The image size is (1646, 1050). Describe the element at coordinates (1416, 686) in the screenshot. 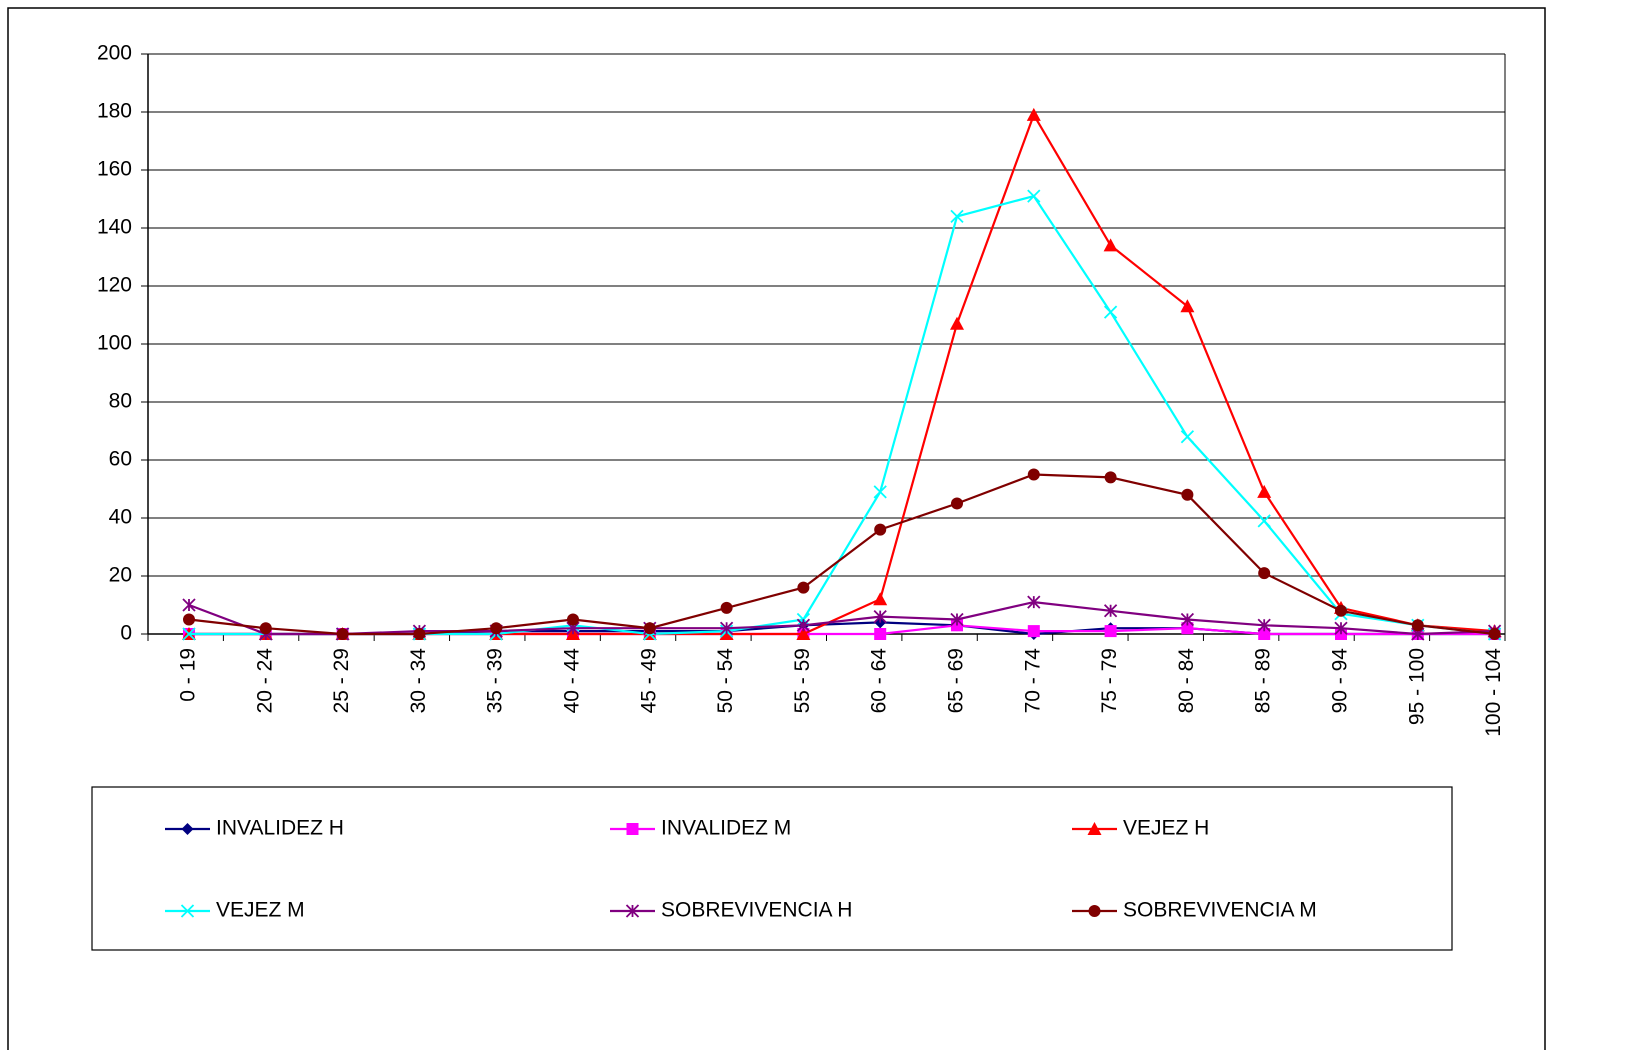

I see `x-tick-label: 95 - 100` at that location.